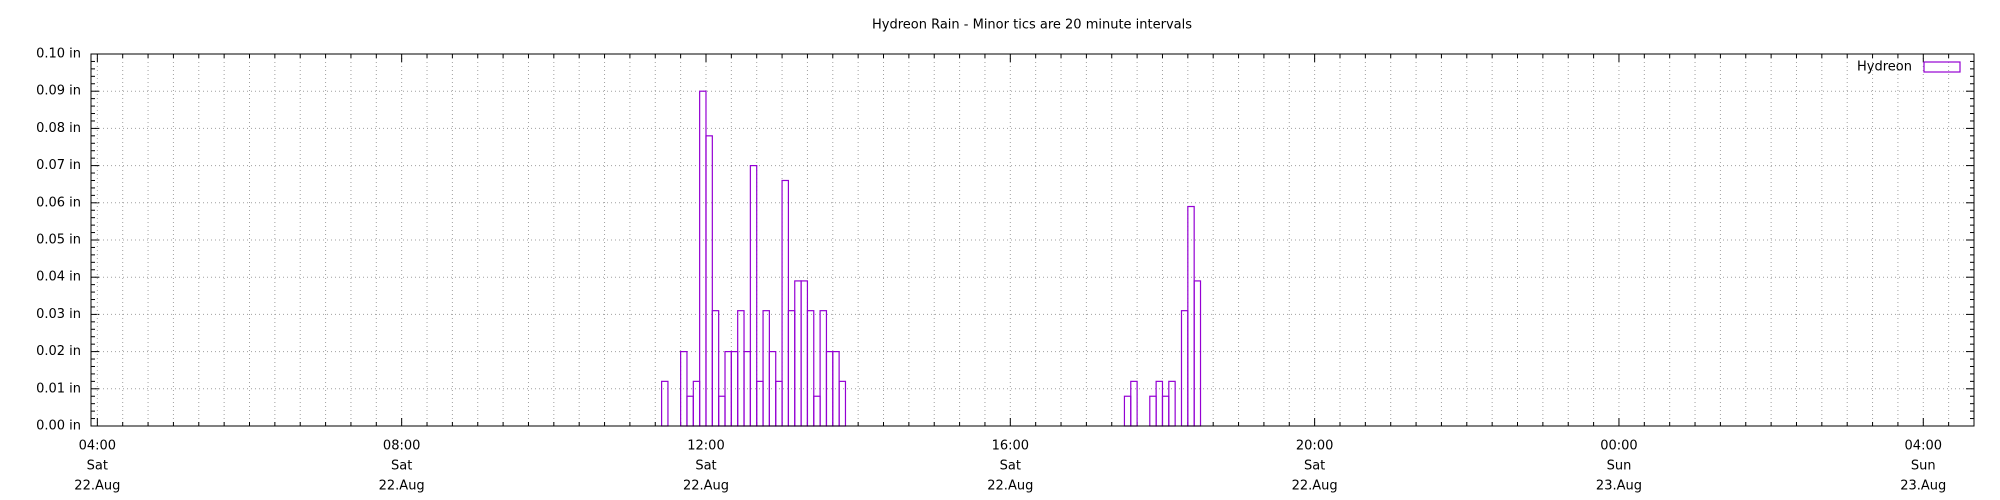 This screenshot has width=2000, height=500. What do you see at coordinates (58, 91) in the screenshot?
I see `y-tick-label: 0.09 in` at bounding box center [58, 91].